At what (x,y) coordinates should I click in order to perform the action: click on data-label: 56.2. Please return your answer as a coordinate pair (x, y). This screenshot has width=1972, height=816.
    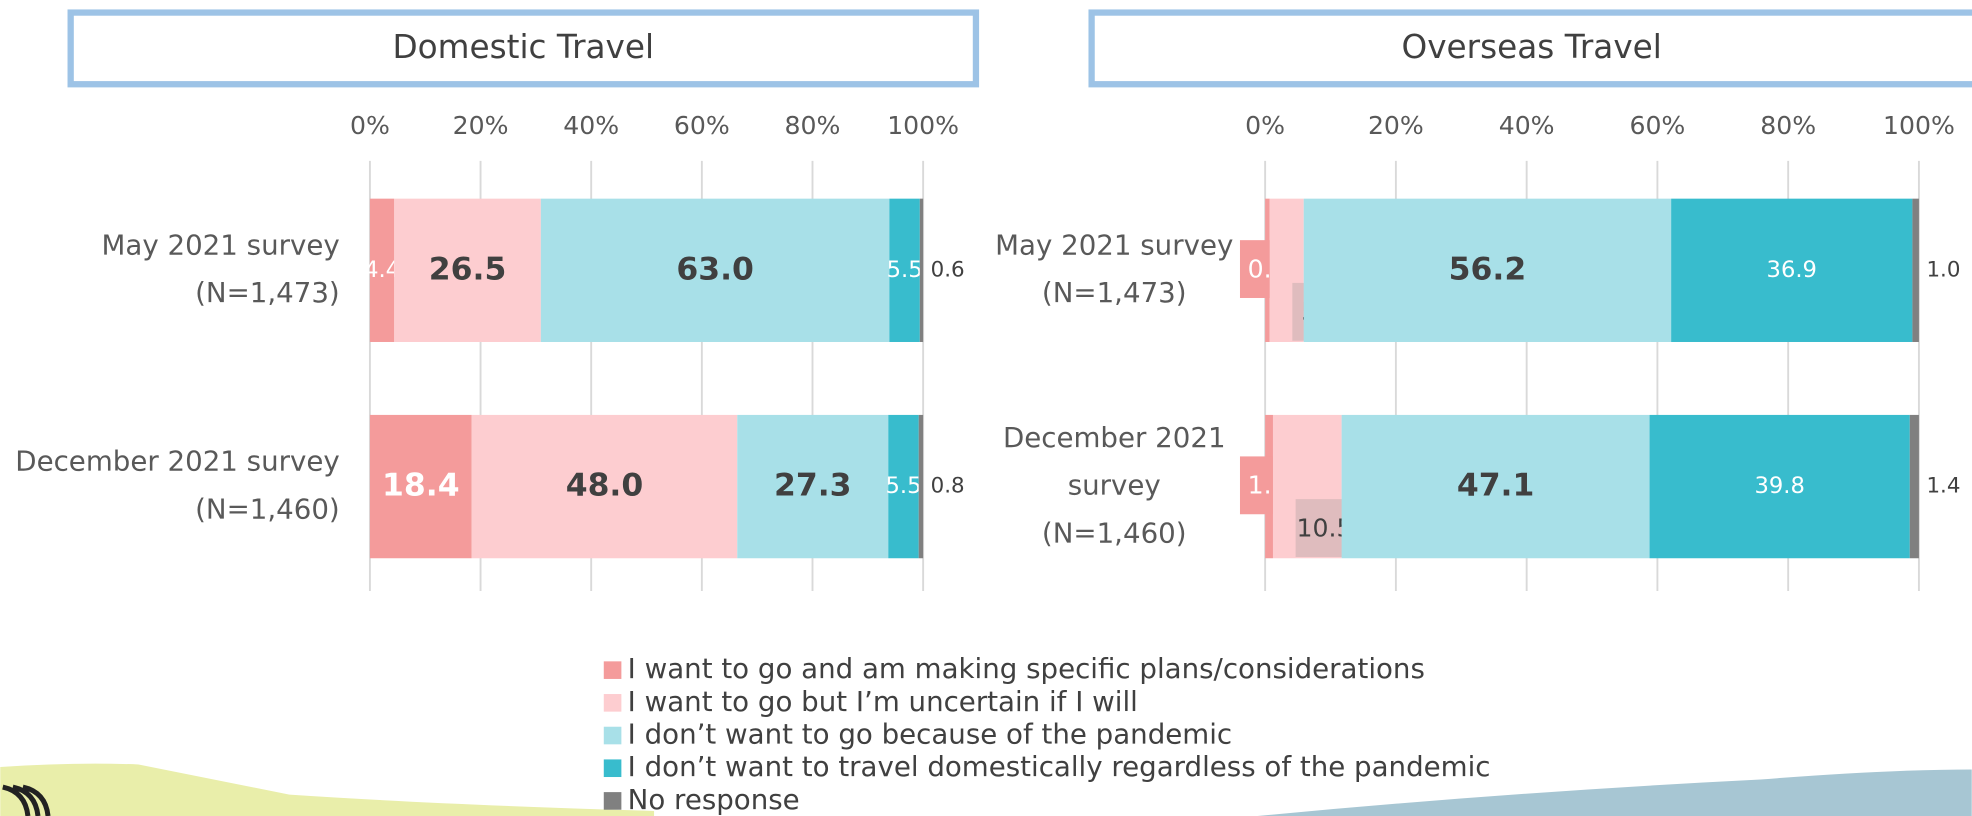
    Looking at the image, I should click on (1488, 269).